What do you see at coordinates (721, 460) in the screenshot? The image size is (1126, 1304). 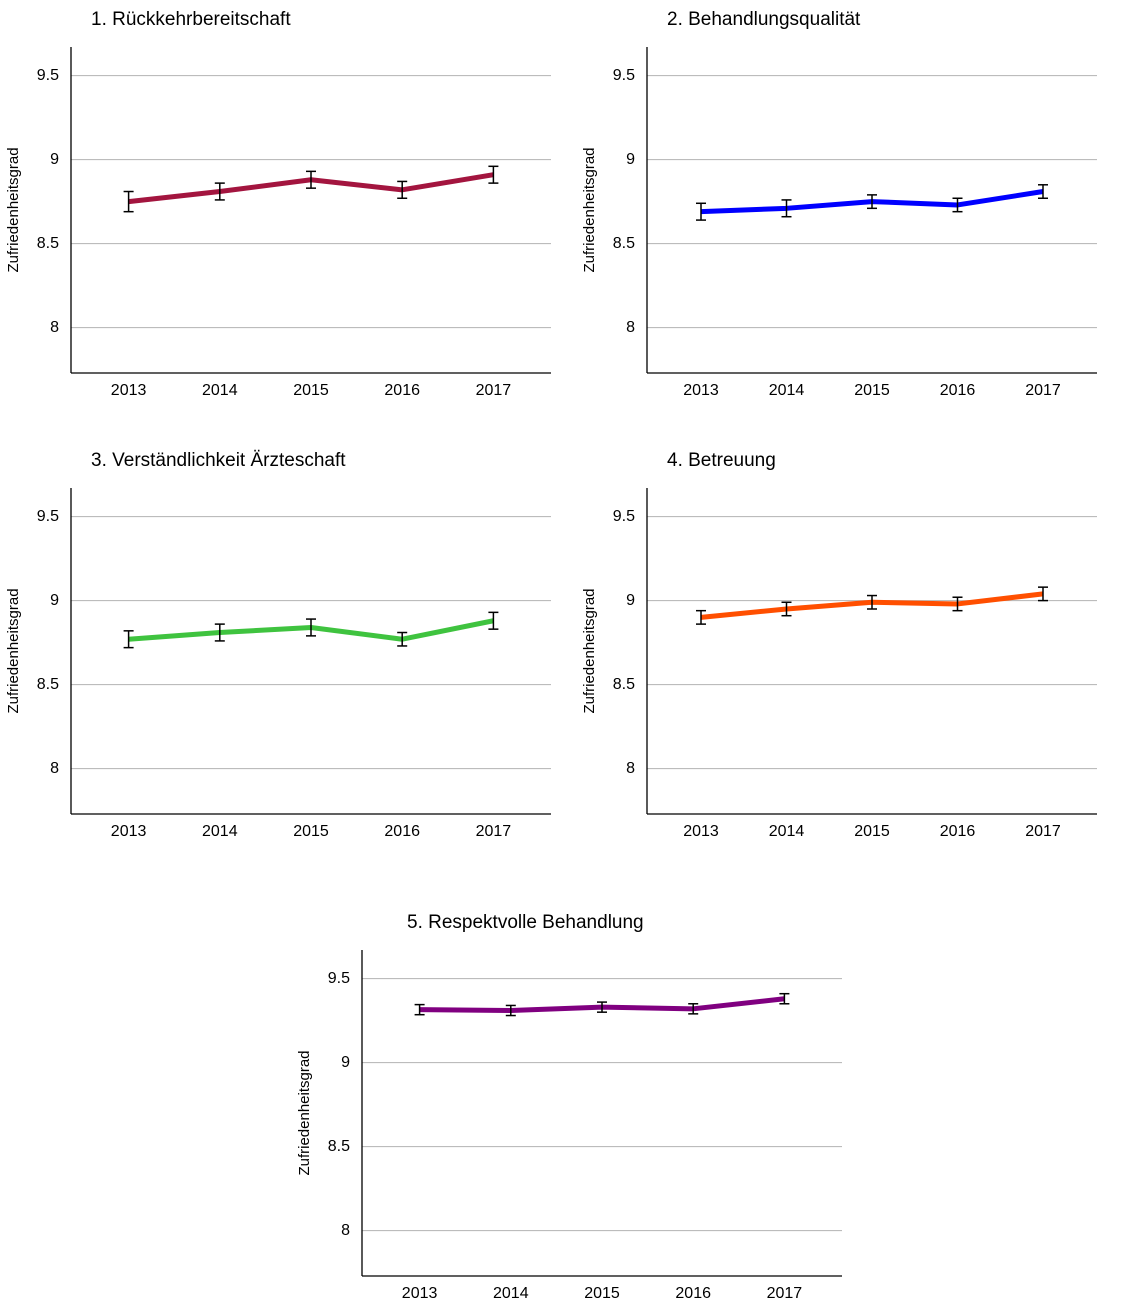 I see `panel-title: 4. Betreuung` at bounding box center [721, 460].